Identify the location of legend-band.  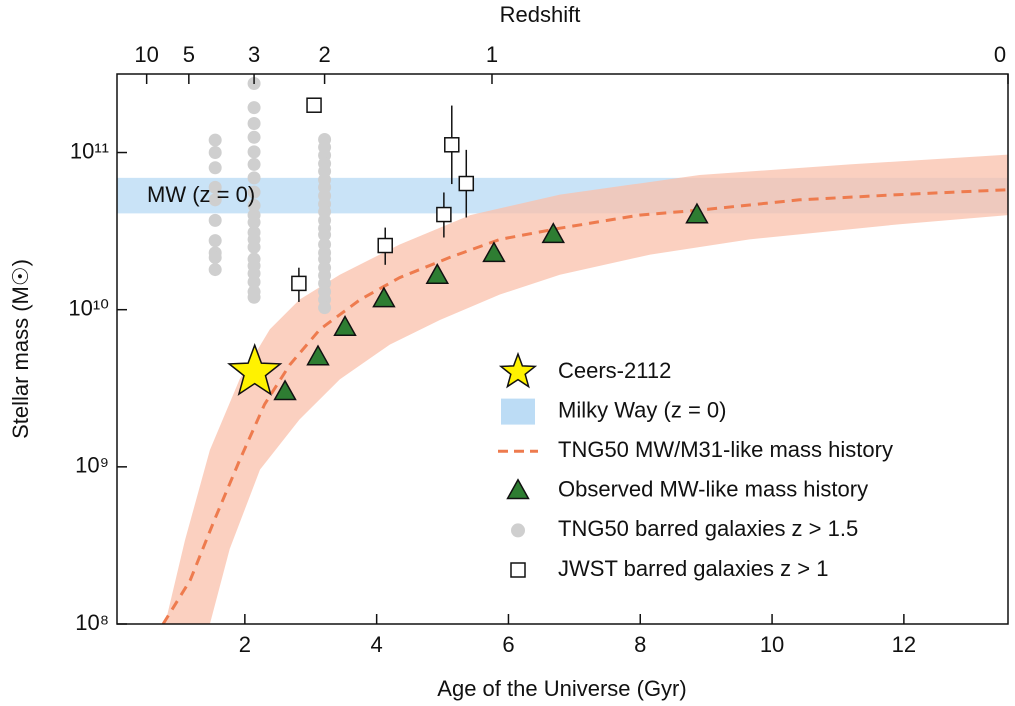
(518, 411).